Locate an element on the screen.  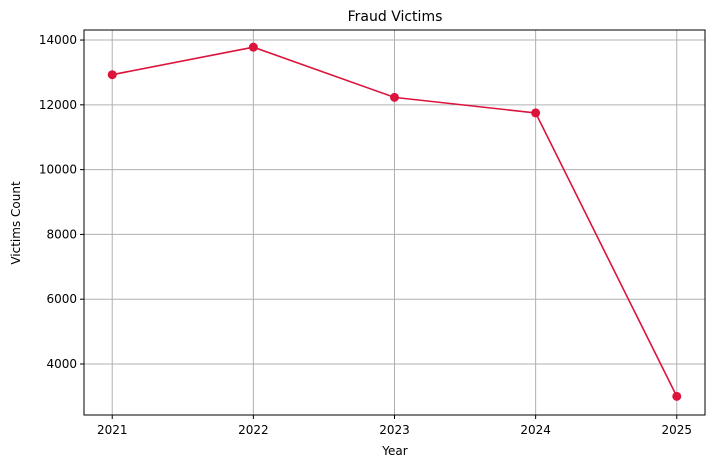
chart-title: Fraud Victims is located at coordinates (395, 17).